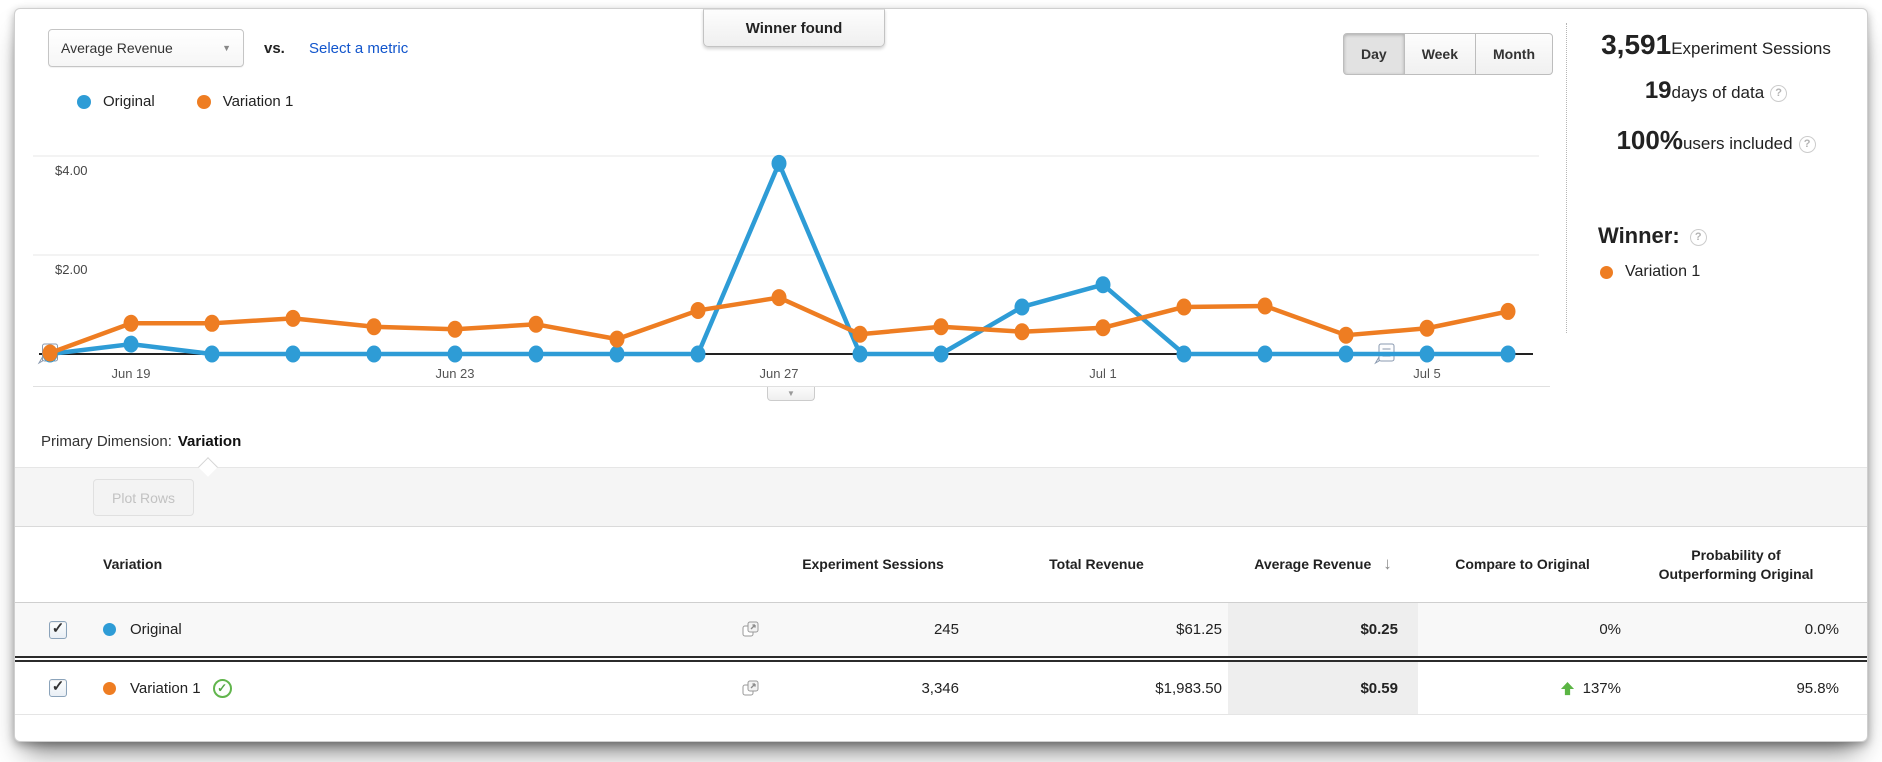 The height and width of the screenshot is (762, 1882). What do you see at coordinates (146, 48) in the screenshot?
I see `metric-selector-dropdown: Average Revenue ▼` at bounding box center [146, 48].